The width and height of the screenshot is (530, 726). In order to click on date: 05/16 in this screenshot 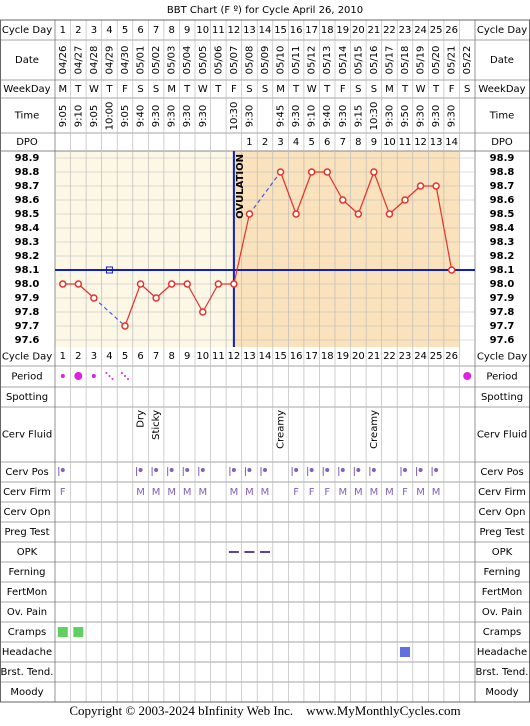, I will do `click(374, 60)`.